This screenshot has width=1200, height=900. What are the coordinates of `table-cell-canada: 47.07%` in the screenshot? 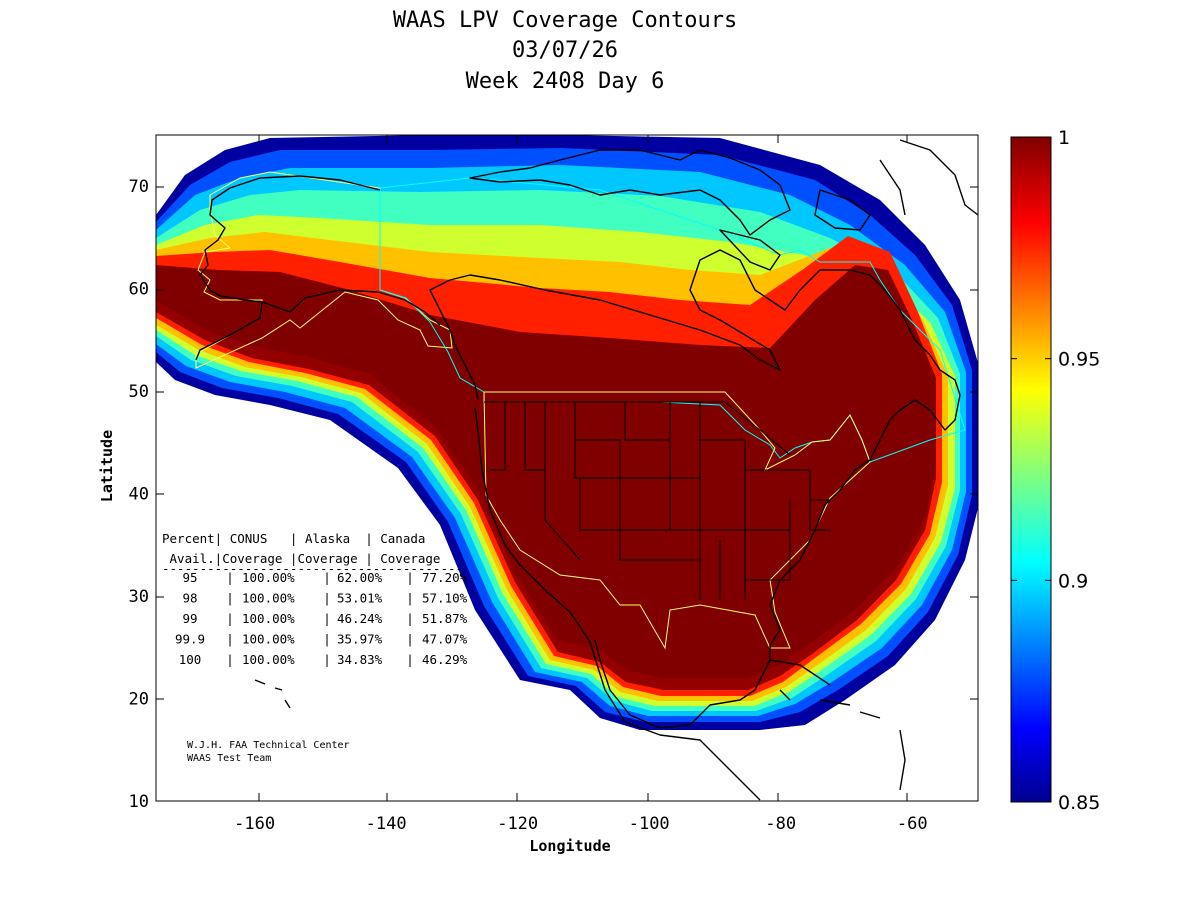 It's located at (445, 639).